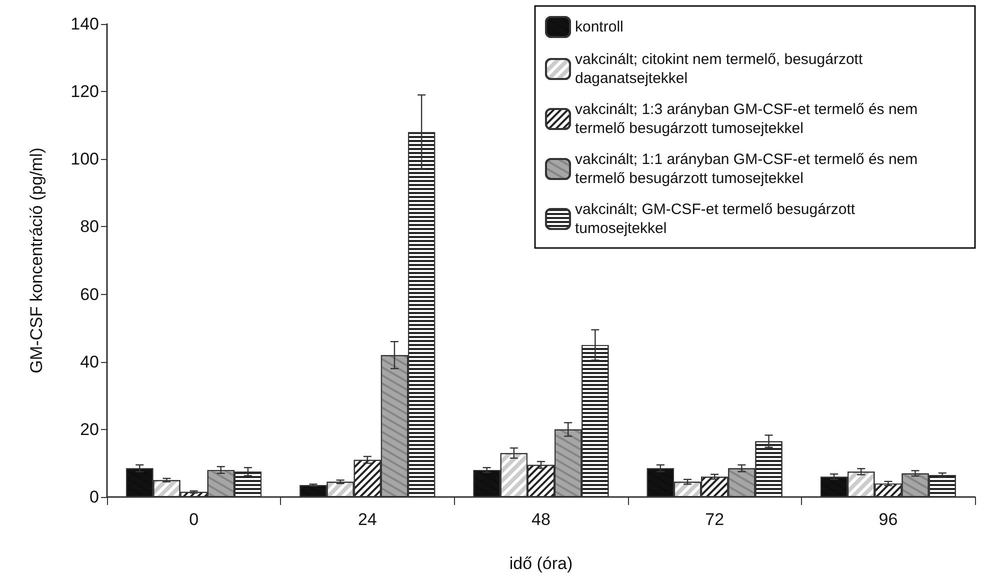 This screenshot has height=582, width=992. Describe the element at coordinates (89, 429) in the screenshot. I see `y-tick-label: 20` at that location.